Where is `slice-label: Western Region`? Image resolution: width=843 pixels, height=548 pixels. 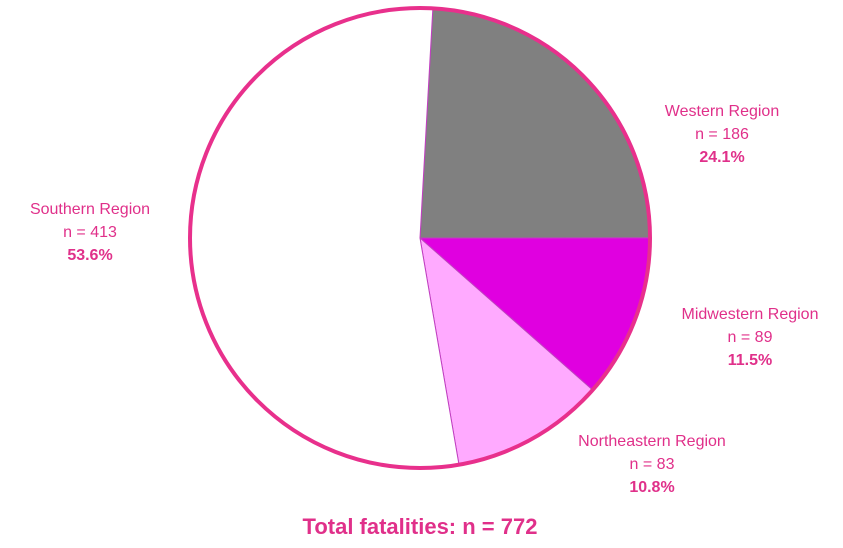
slice-label: Western Region is located at coordinates (722, 111).